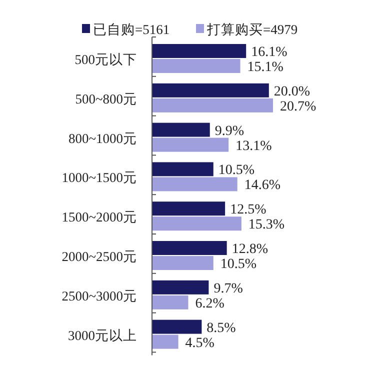 The height and width of the screenshot is (382, 376). I want to click on data-label: 12.8%, so click(250, 249).